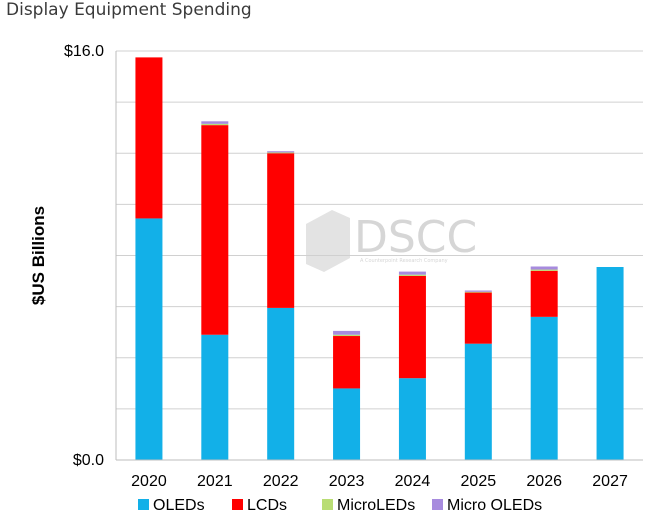 This screenshot has height=531, width=671. Describe the element at coordinates (413, 481) in the screenshot. I see `x-tick-label-2024: 2024` at that location.